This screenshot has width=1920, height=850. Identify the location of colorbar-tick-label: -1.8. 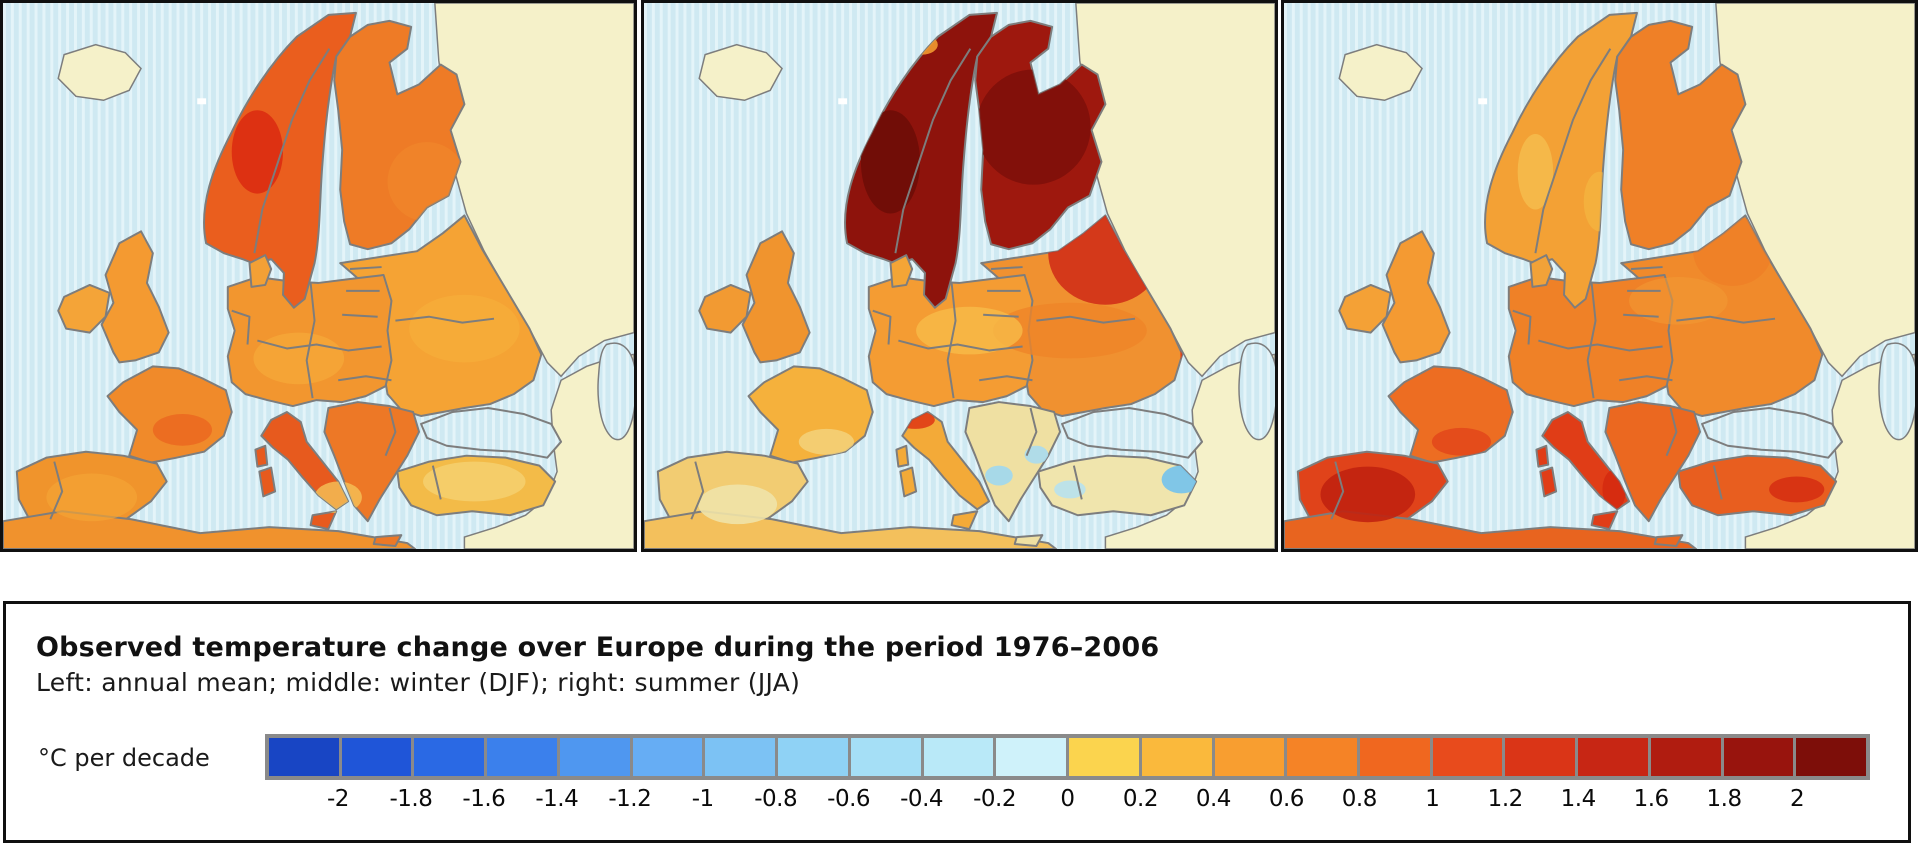
(411, 799).